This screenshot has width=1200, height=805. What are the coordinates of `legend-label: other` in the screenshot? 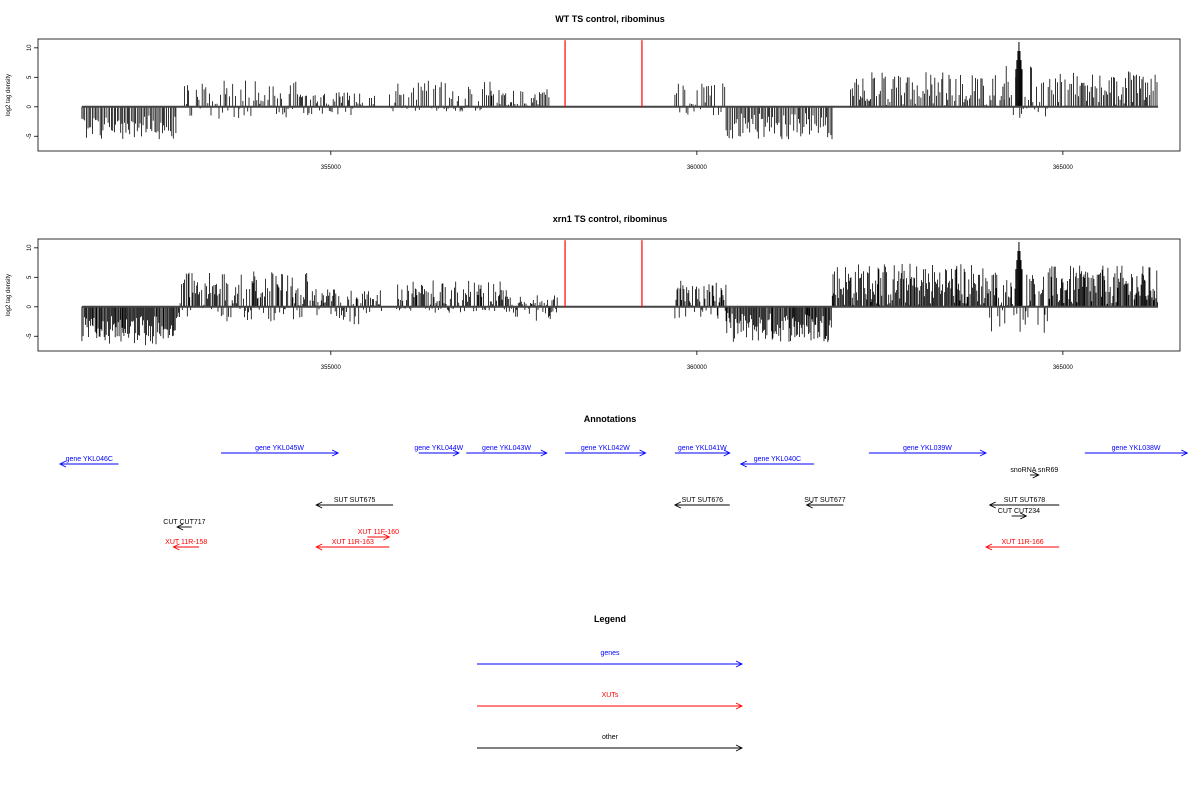 It's located at (610, 737).